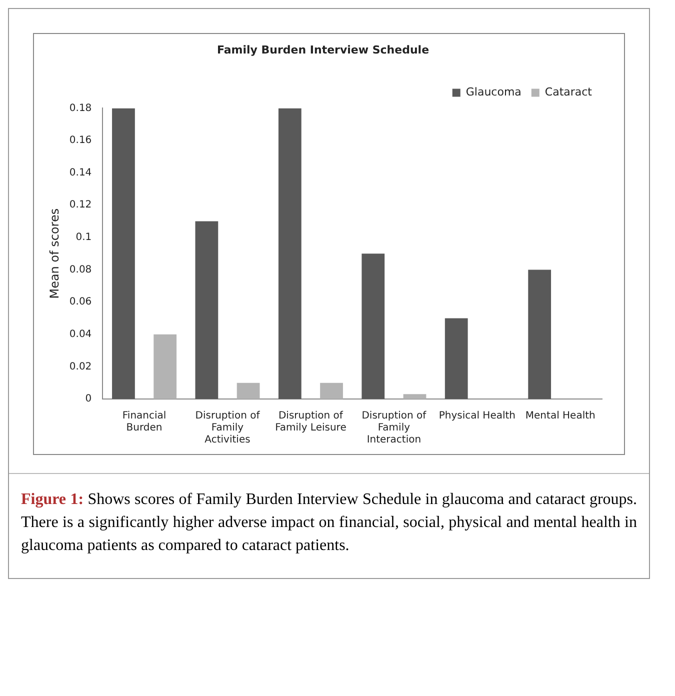 The height and width of the screenshot is (696, 675). Describe the element at coordinates (323, 49) in the screenshot. I see `chart-title: Family Burden Interview Schedule` at that location.